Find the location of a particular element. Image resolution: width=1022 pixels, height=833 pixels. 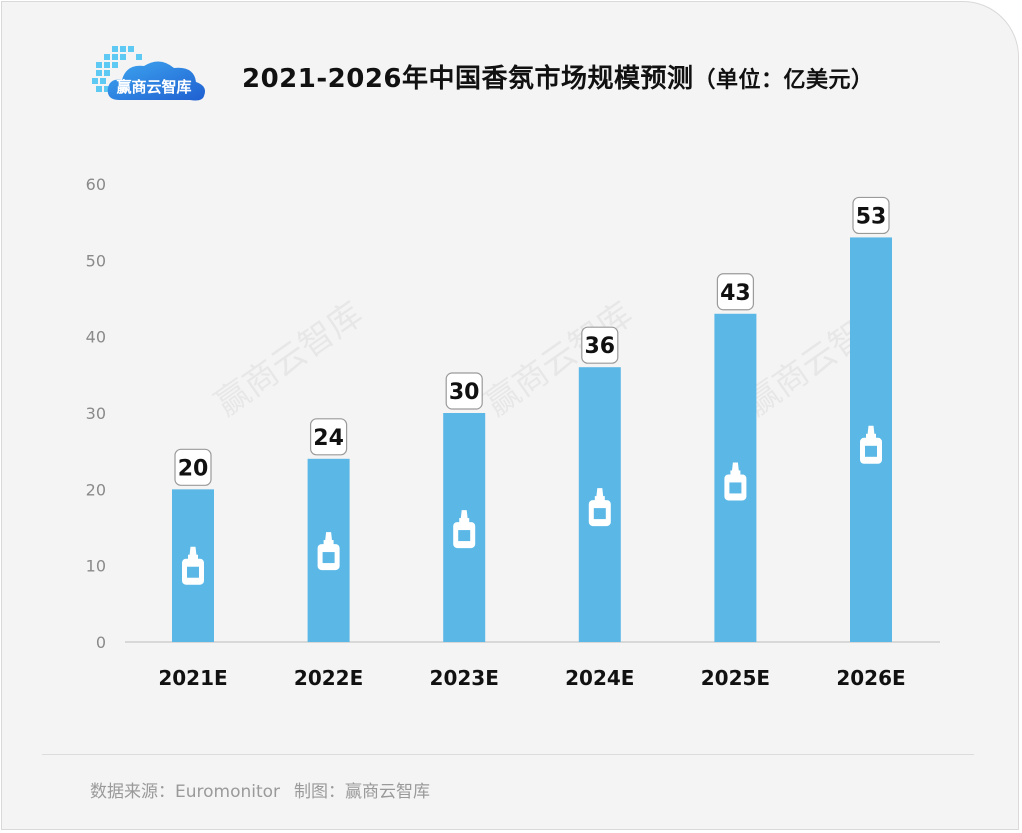

data-label: 36 is located at coordinates (599, 346).